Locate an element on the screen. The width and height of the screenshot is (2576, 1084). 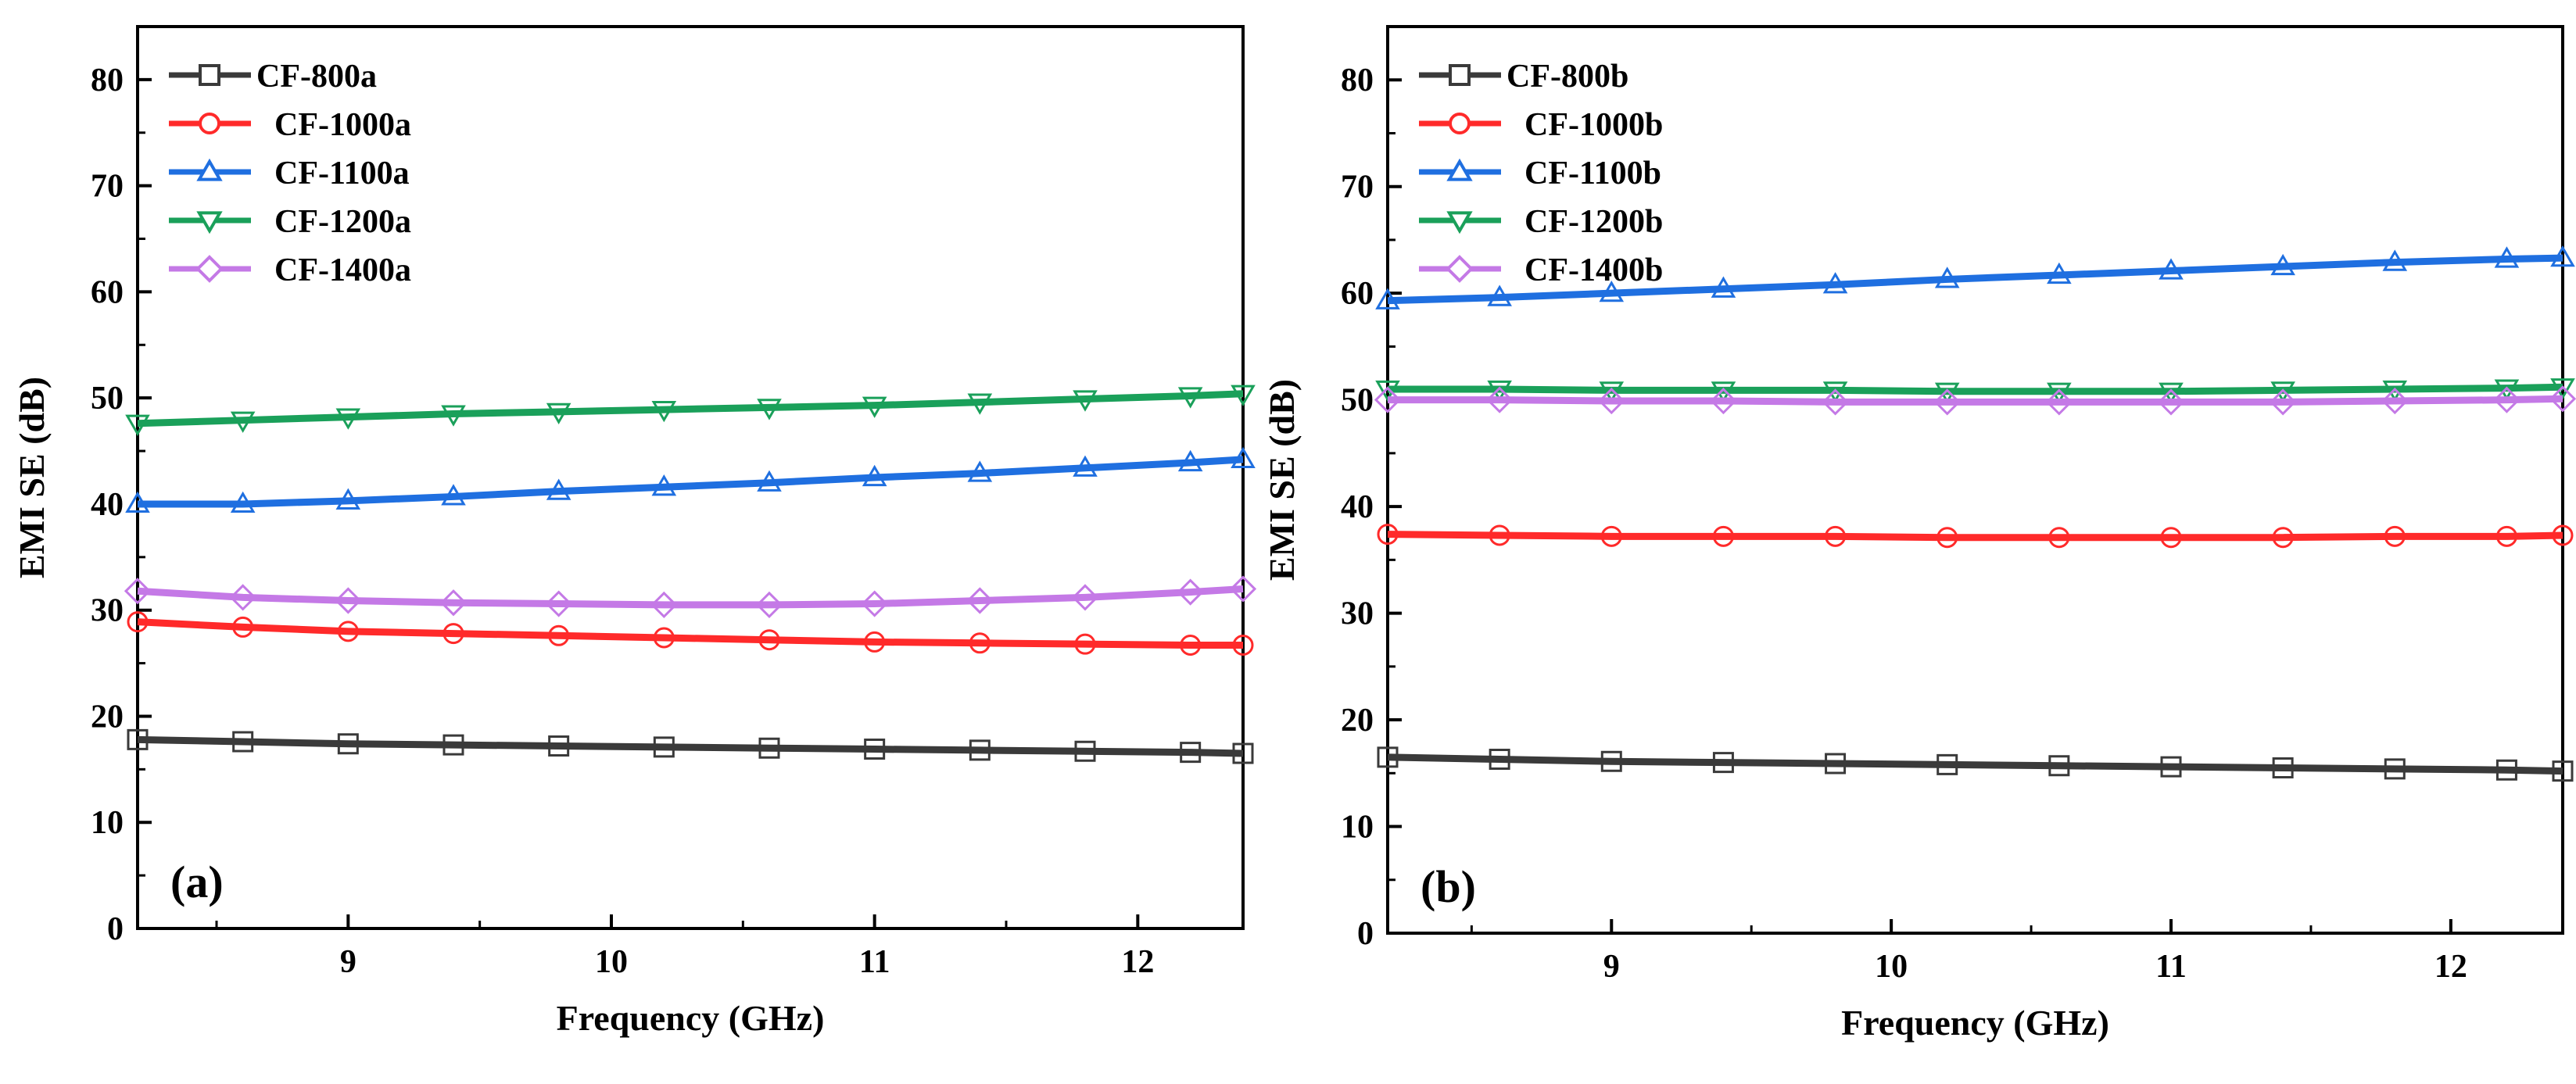
series-CF-1000a is located at coordinates (690, 633).